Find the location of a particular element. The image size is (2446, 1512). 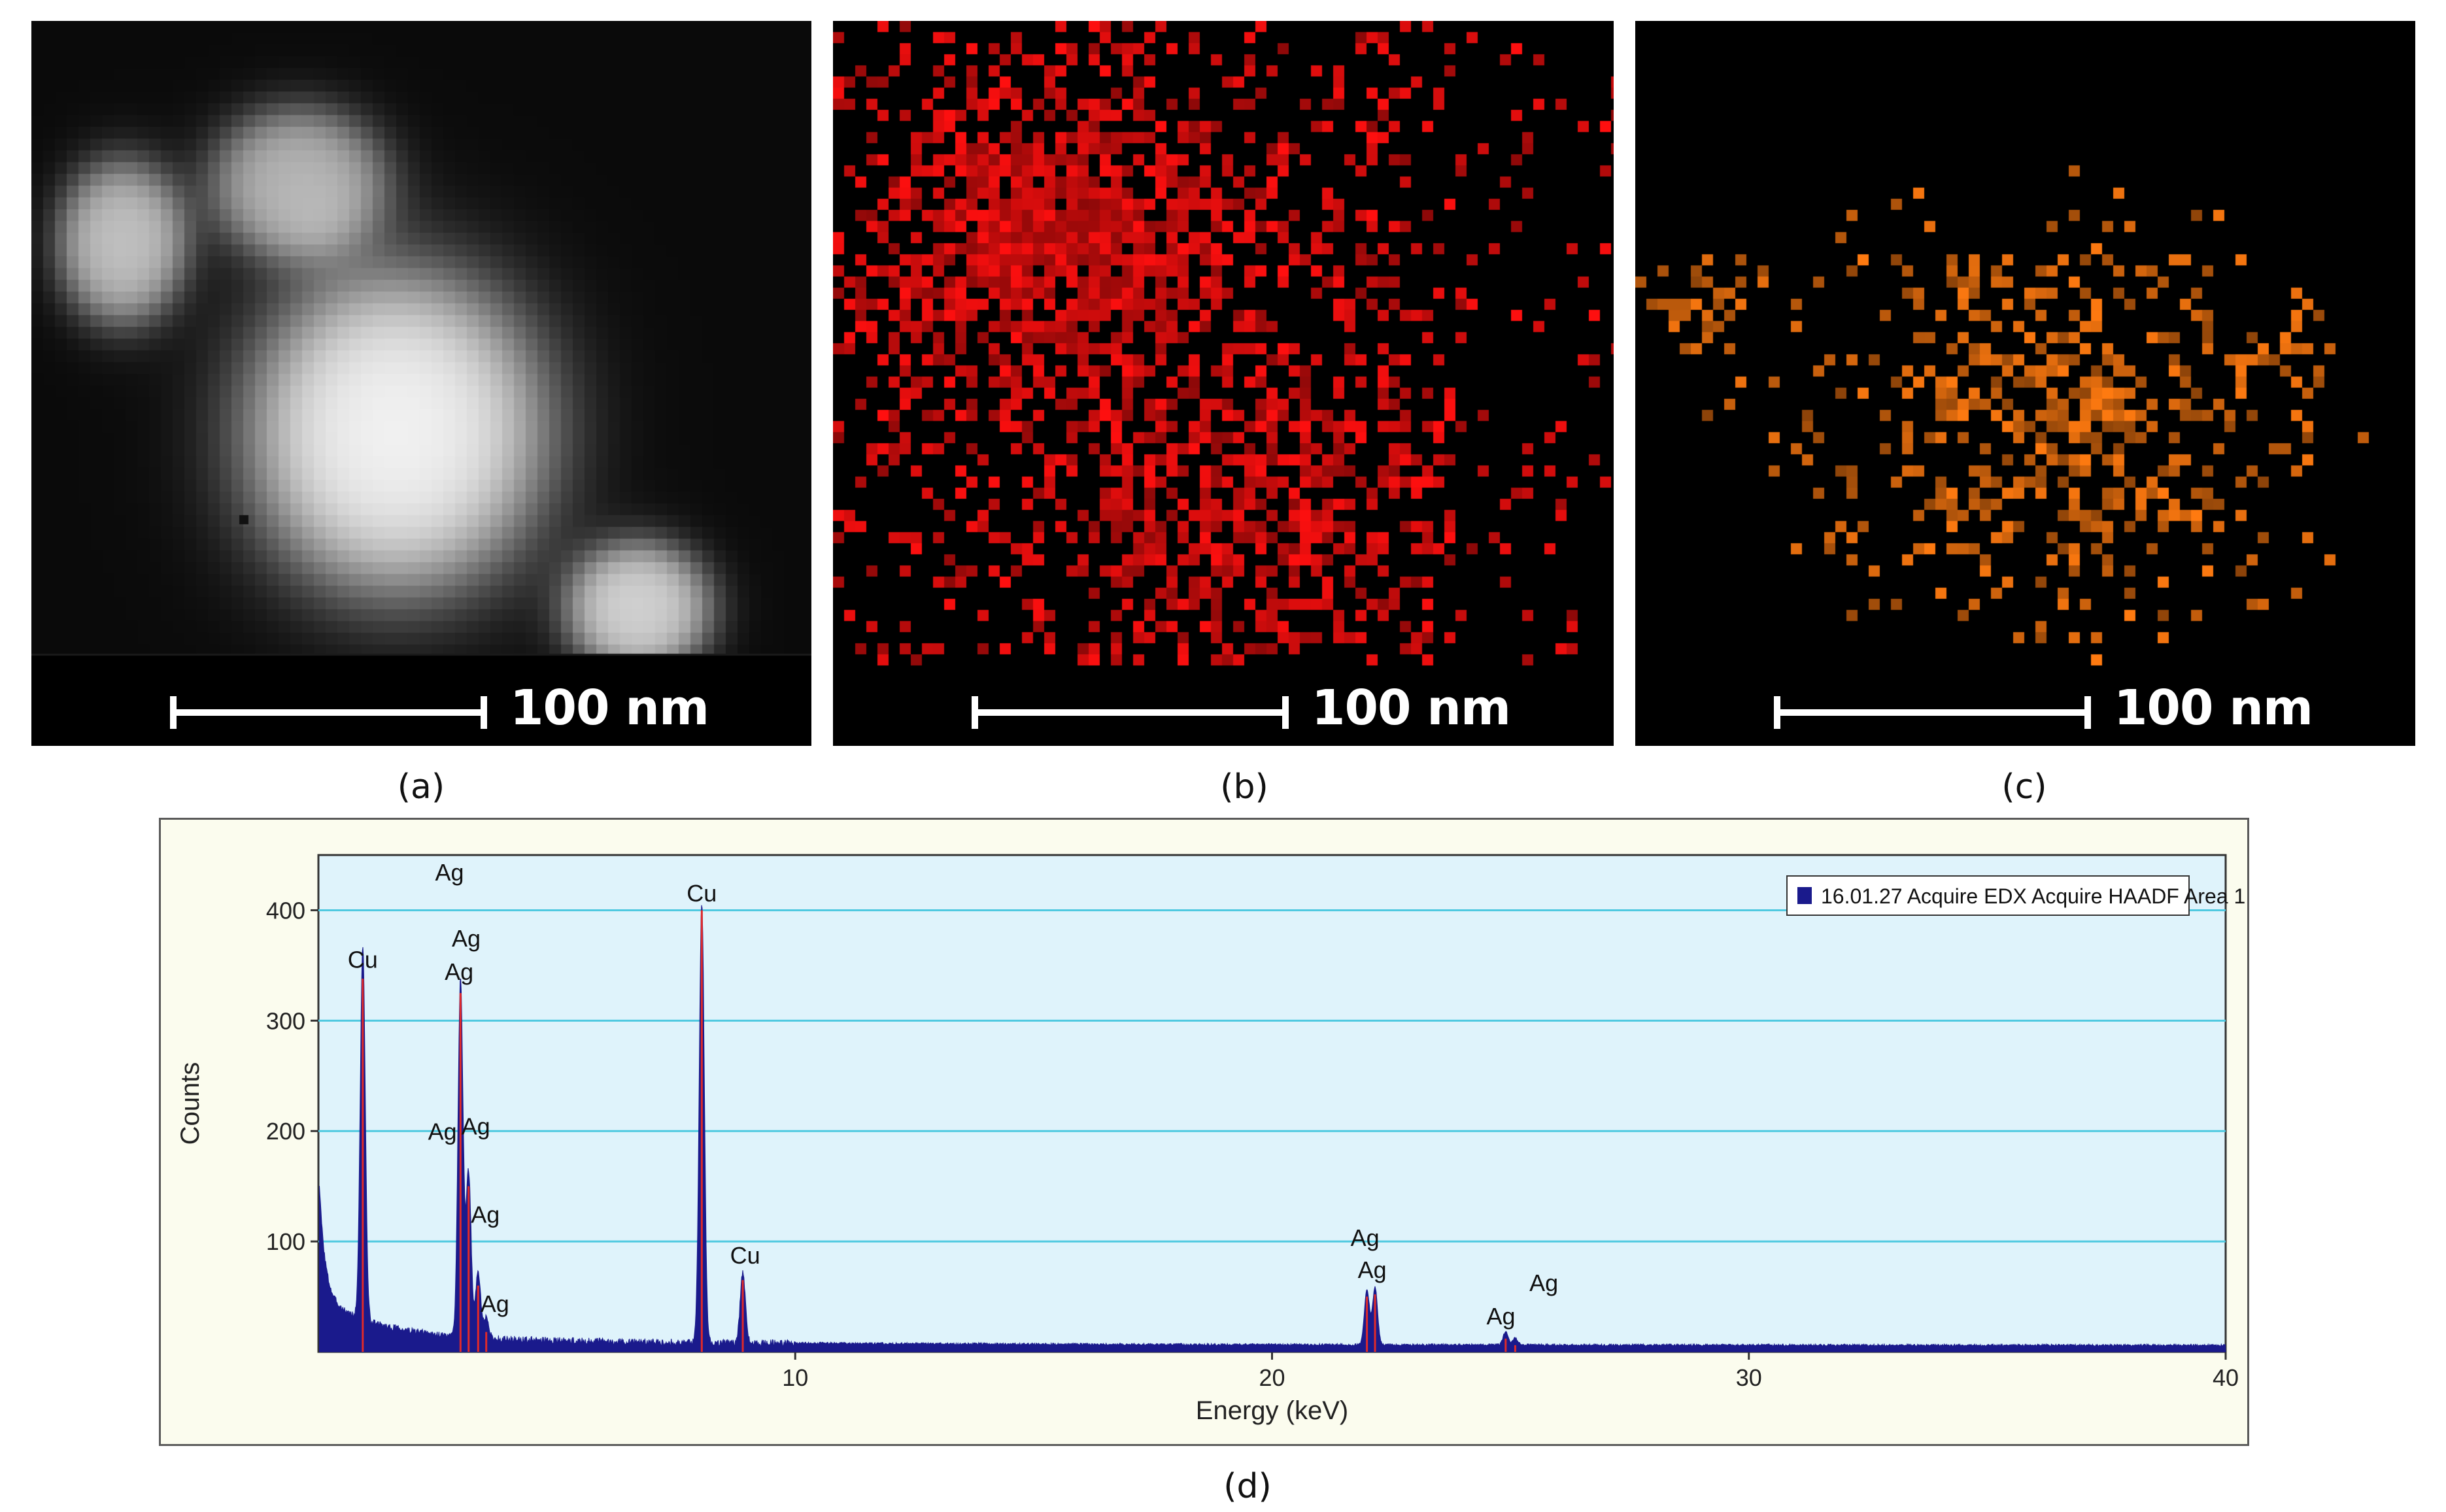

legend-swatch is located at coordinates (1804, 895).